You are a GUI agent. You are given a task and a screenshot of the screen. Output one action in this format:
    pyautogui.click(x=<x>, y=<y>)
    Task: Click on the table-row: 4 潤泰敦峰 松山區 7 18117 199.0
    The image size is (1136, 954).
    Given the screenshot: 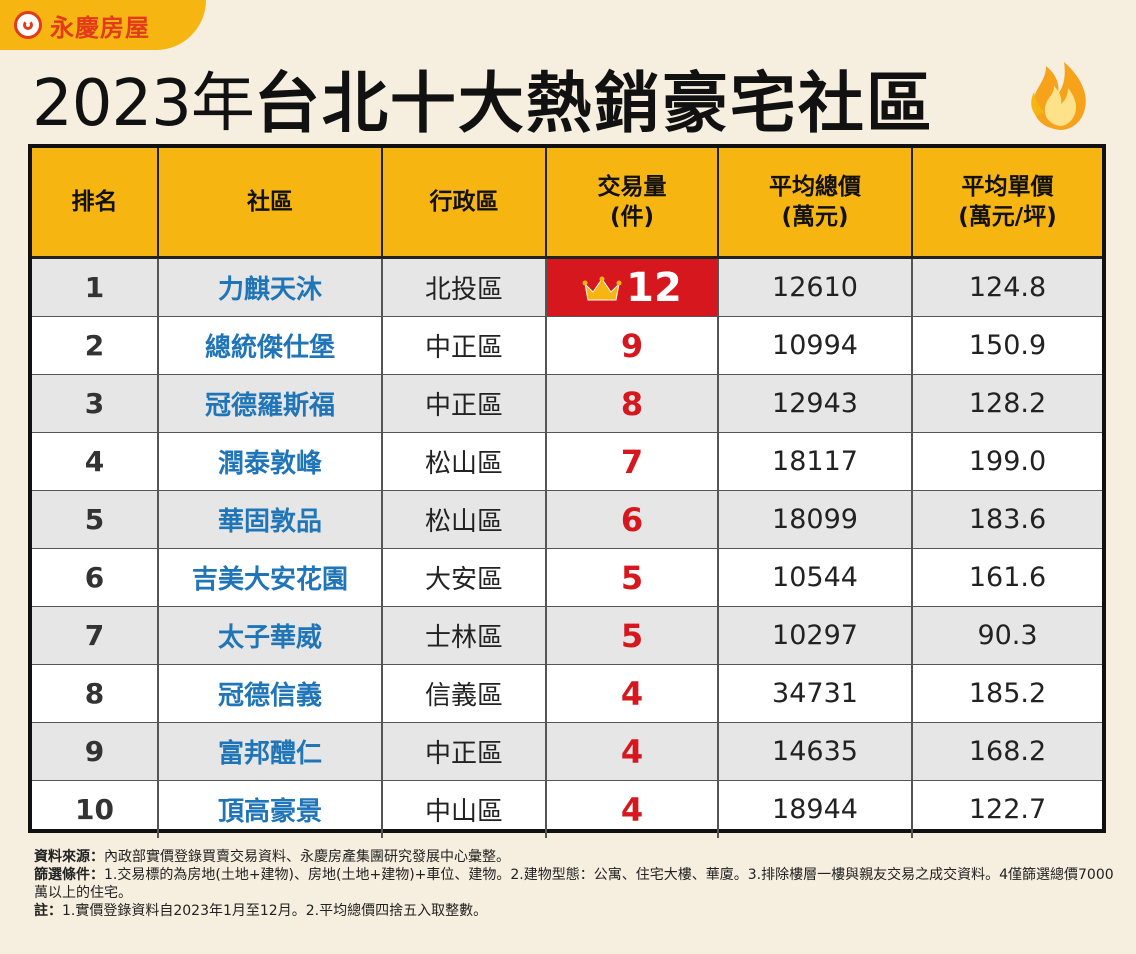 What is the action you would take?
    pyautogui.click(x=567, y=461)
    